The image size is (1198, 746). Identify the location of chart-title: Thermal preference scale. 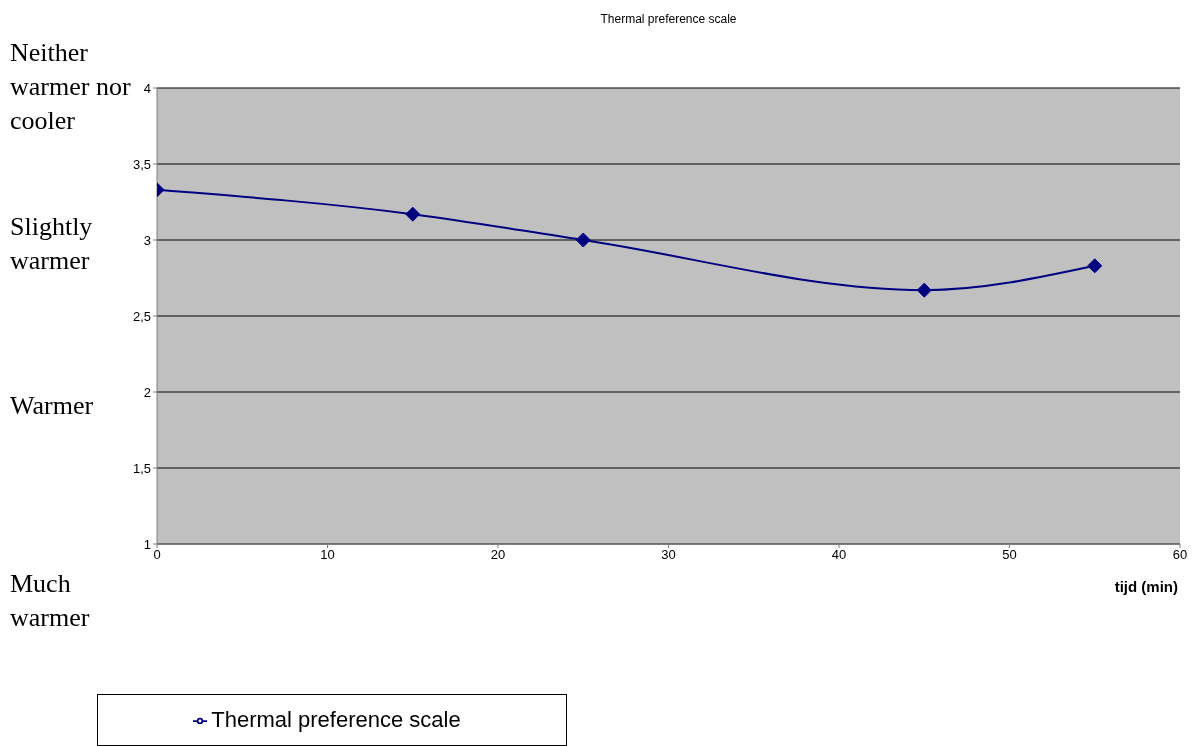
(668, 19).